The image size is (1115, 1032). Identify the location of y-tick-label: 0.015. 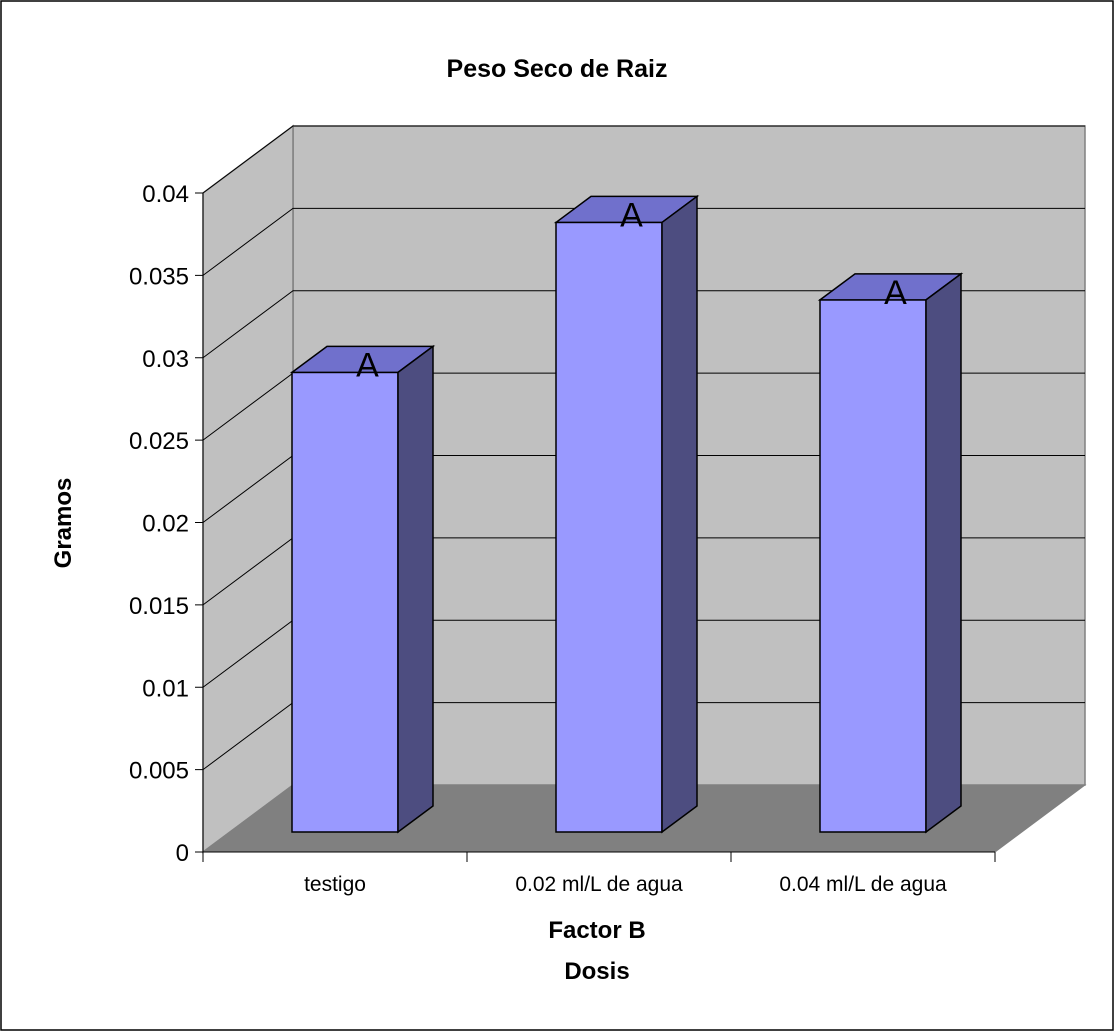
(159, 606).